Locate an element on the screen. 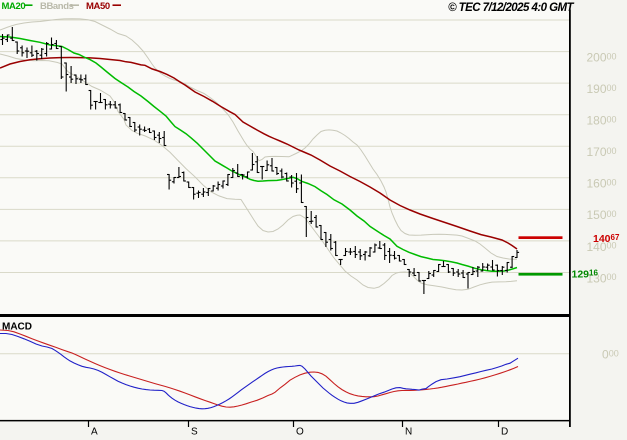  svg-text: O is located at coordinates (300, 432).